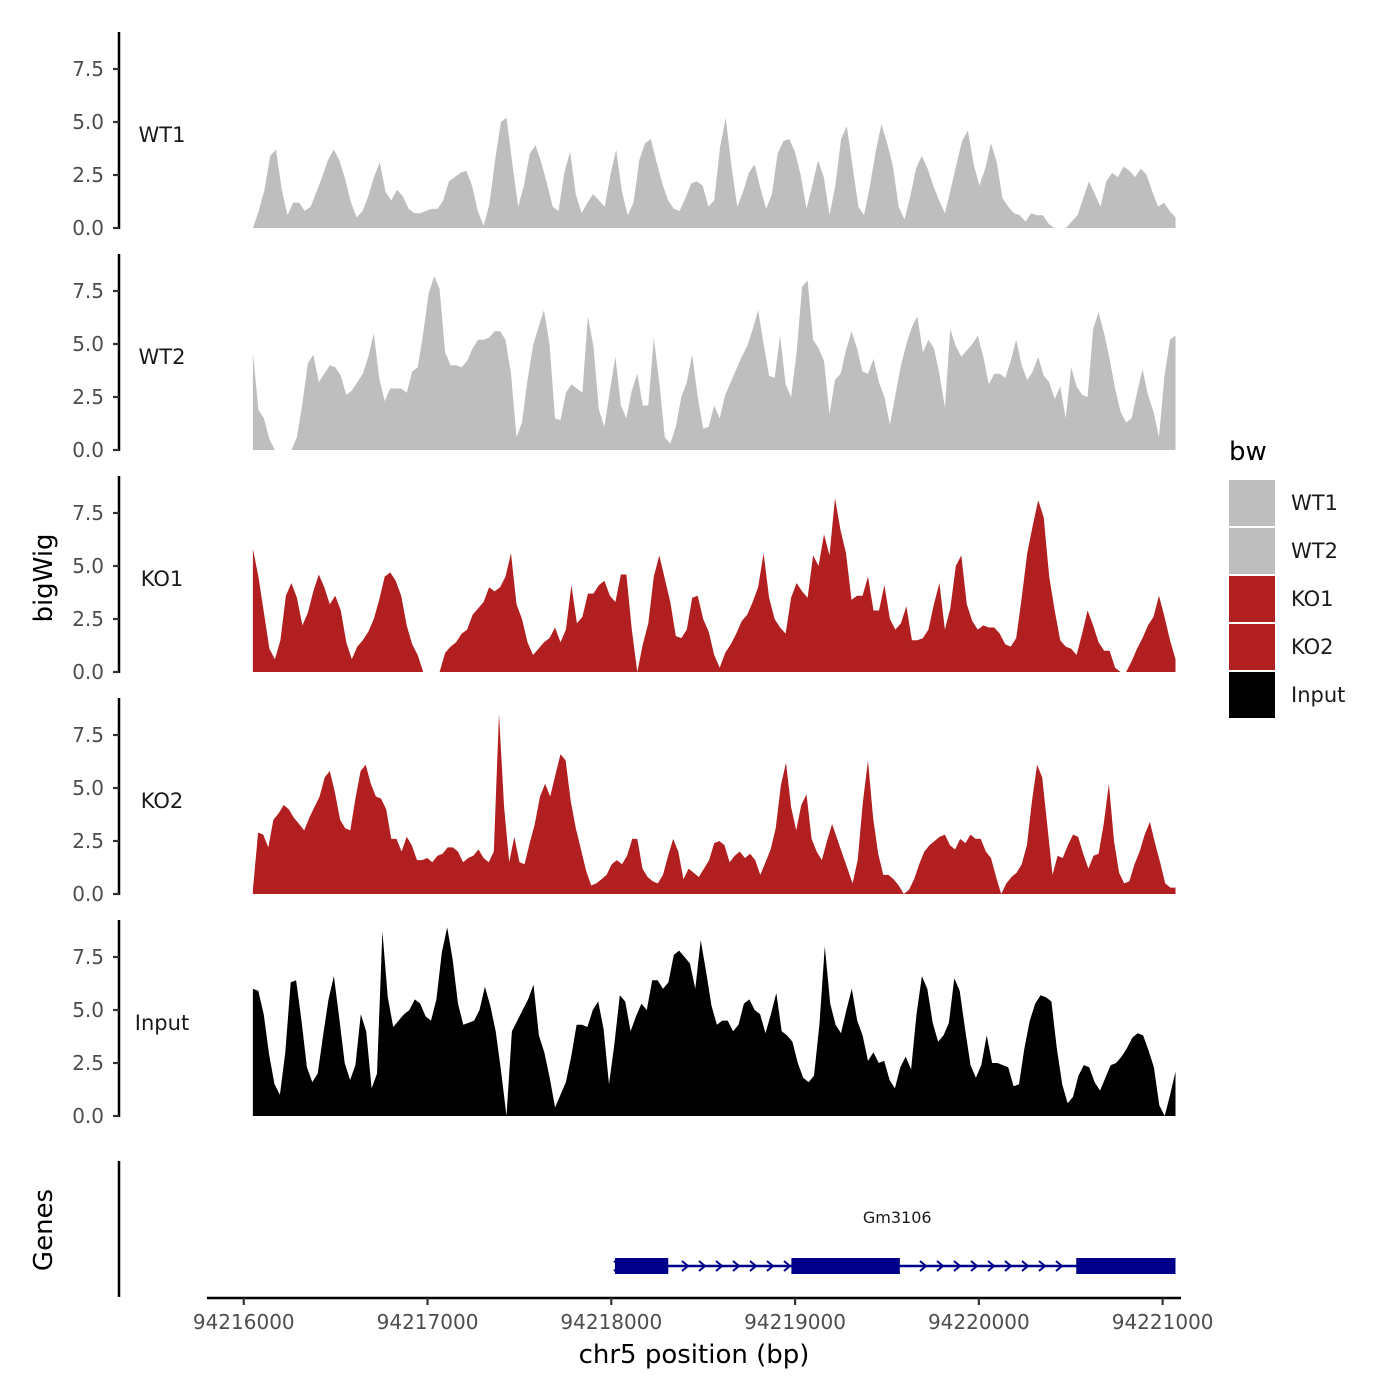 Image resolution: width=1400 pixels, height=1400 pixels. What do you see at coordinates (1318, 695) in the screenshot?
I see `legend-label-input: Input` at bounding box center [1318, 695].